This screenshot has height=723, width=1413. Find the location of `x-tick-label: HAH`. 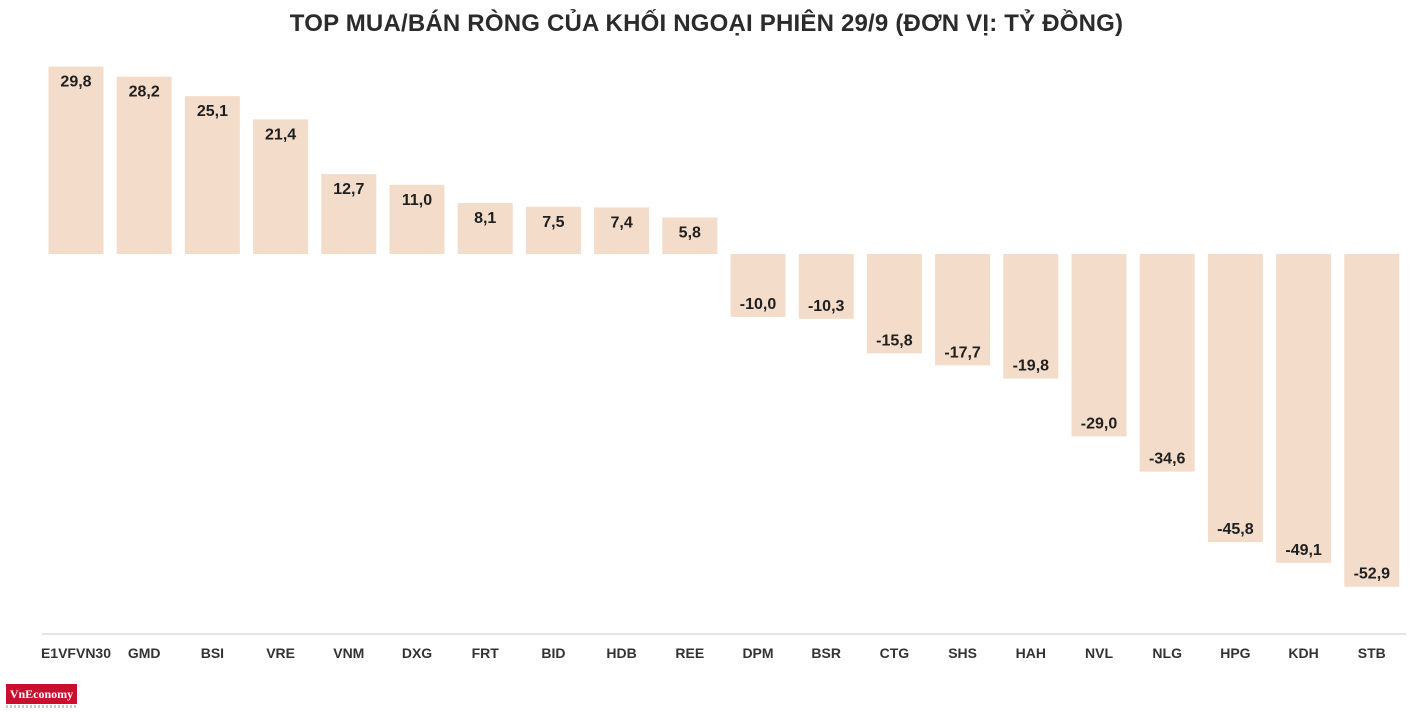

x-tick-label: HAH is located at coordinates (1031, 653).